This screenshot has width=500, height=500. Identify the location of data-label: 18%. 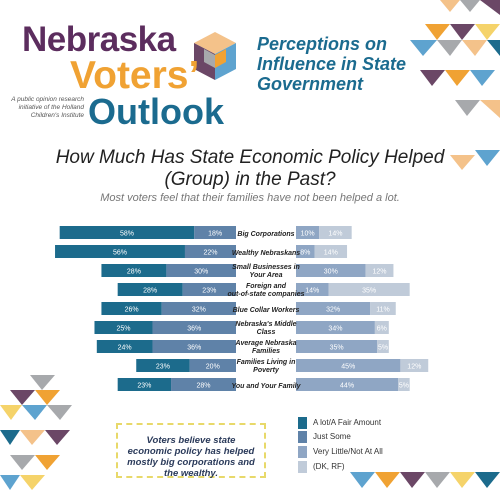
(215, 234).